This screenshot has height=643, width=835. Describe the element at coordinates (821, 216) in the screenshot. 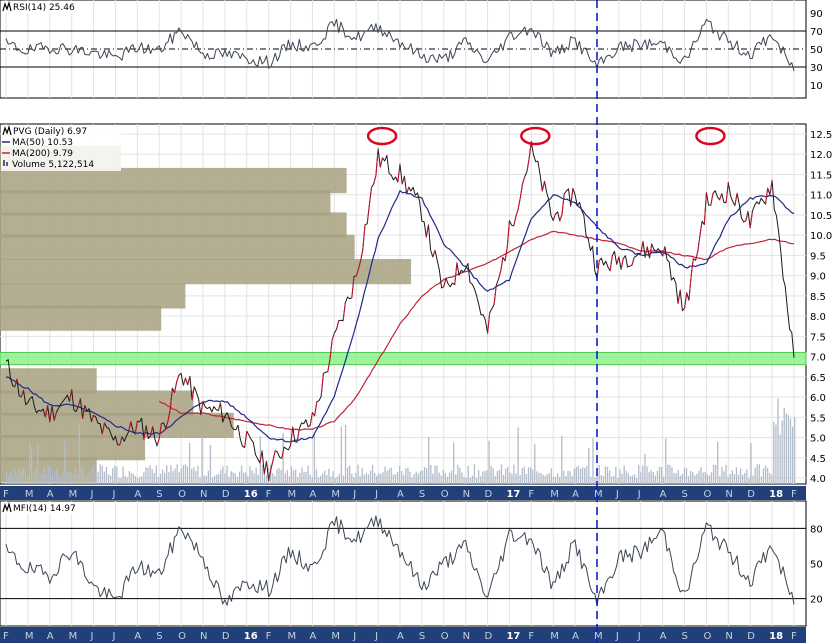

I see `price-tick-label: 10.5` at that location.